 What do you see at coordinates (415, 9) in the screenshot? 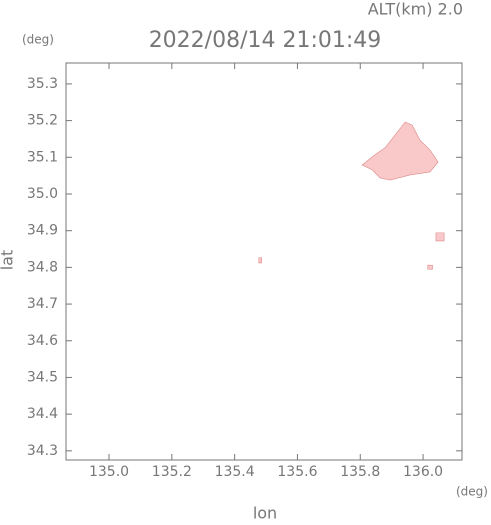
I see `chart-subtitle: ALT(km) 2.0` at bounding box center [415, 9].